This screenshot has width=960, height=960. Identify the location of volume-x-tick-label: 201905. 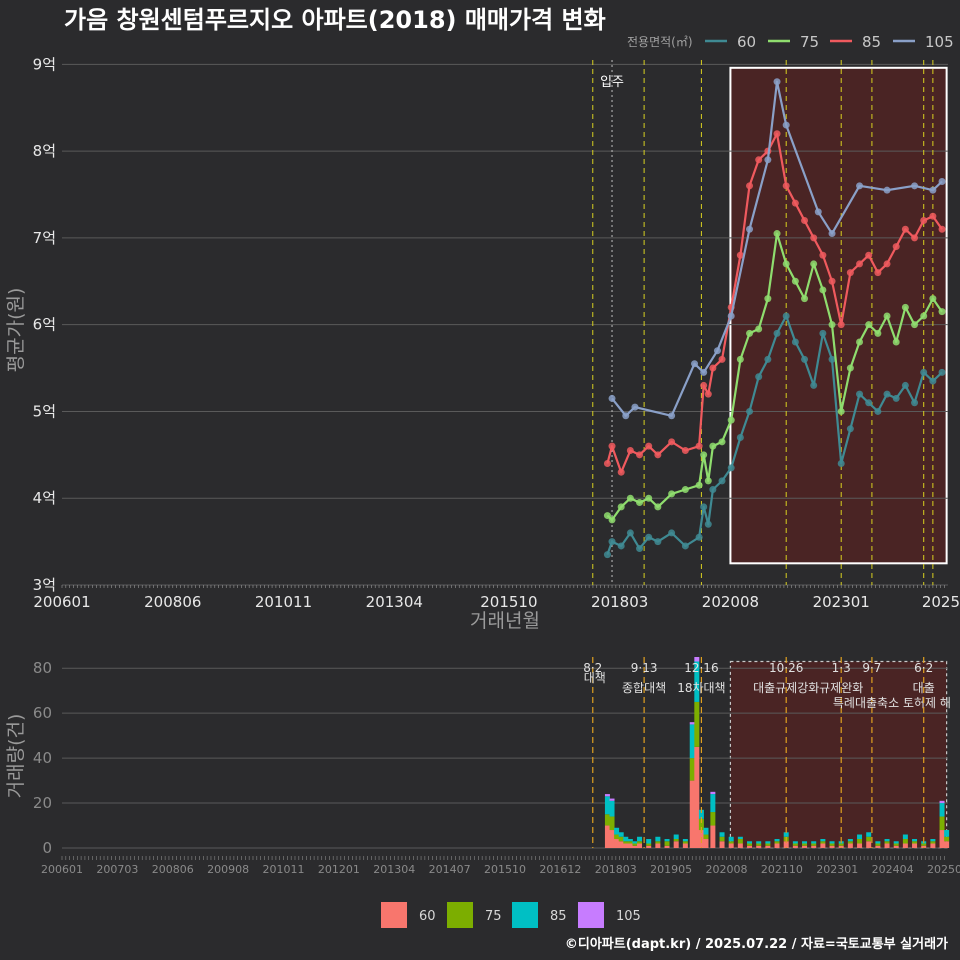
(671, 869).